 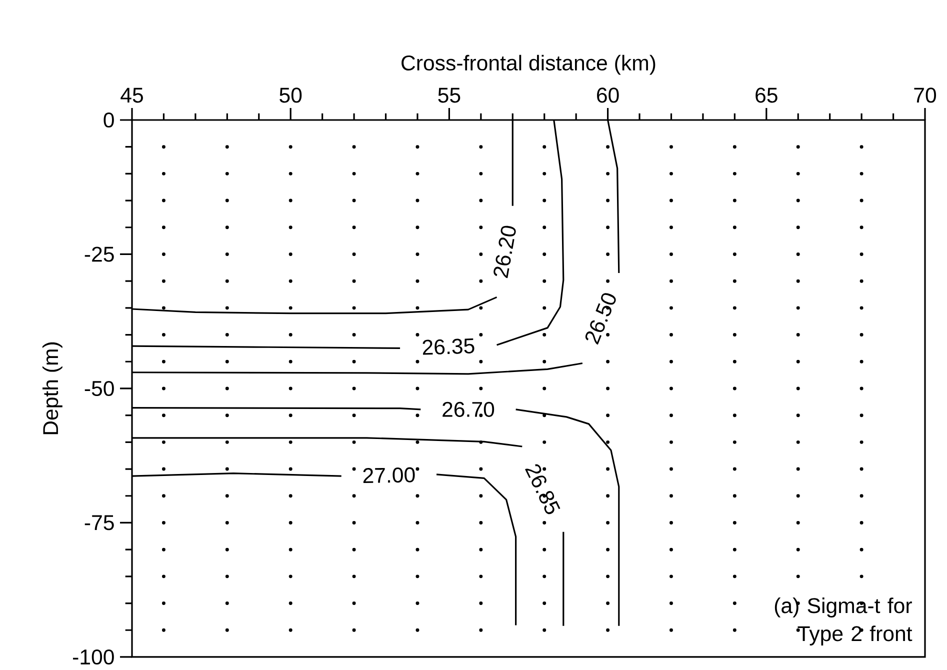 What do you see at coordinates (505, 252) in the screenshot?
I see `text: 26.20` at bounding box center [505, 252].